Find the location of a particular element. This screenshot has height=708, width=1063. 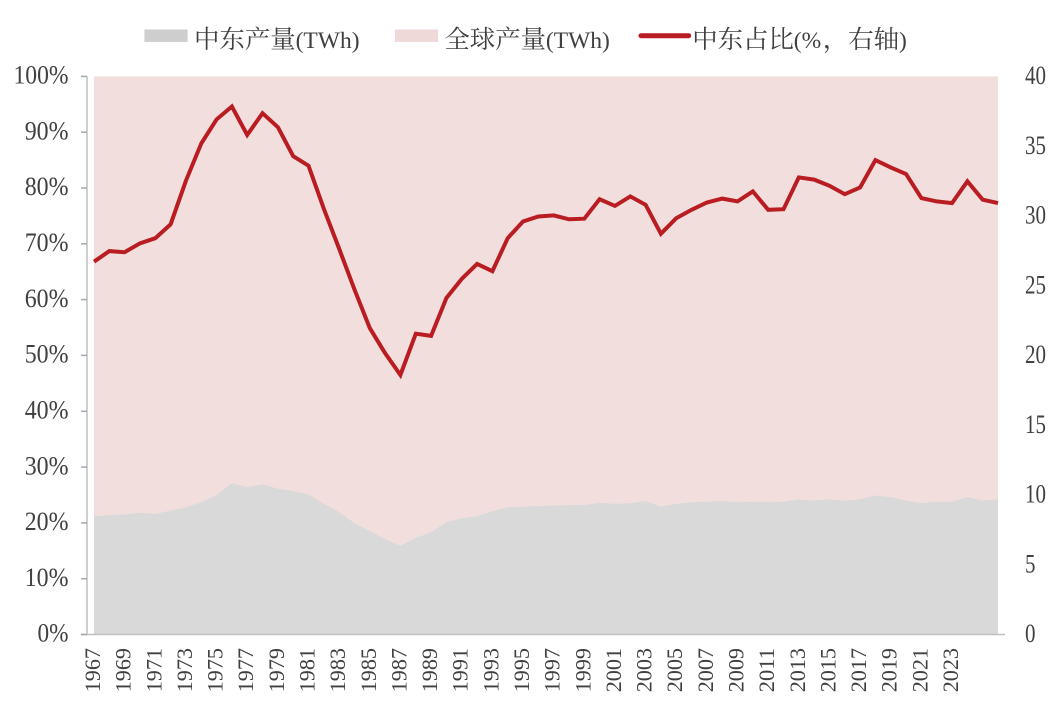

svg-text: 1973 is located at coordinates (184, 670).